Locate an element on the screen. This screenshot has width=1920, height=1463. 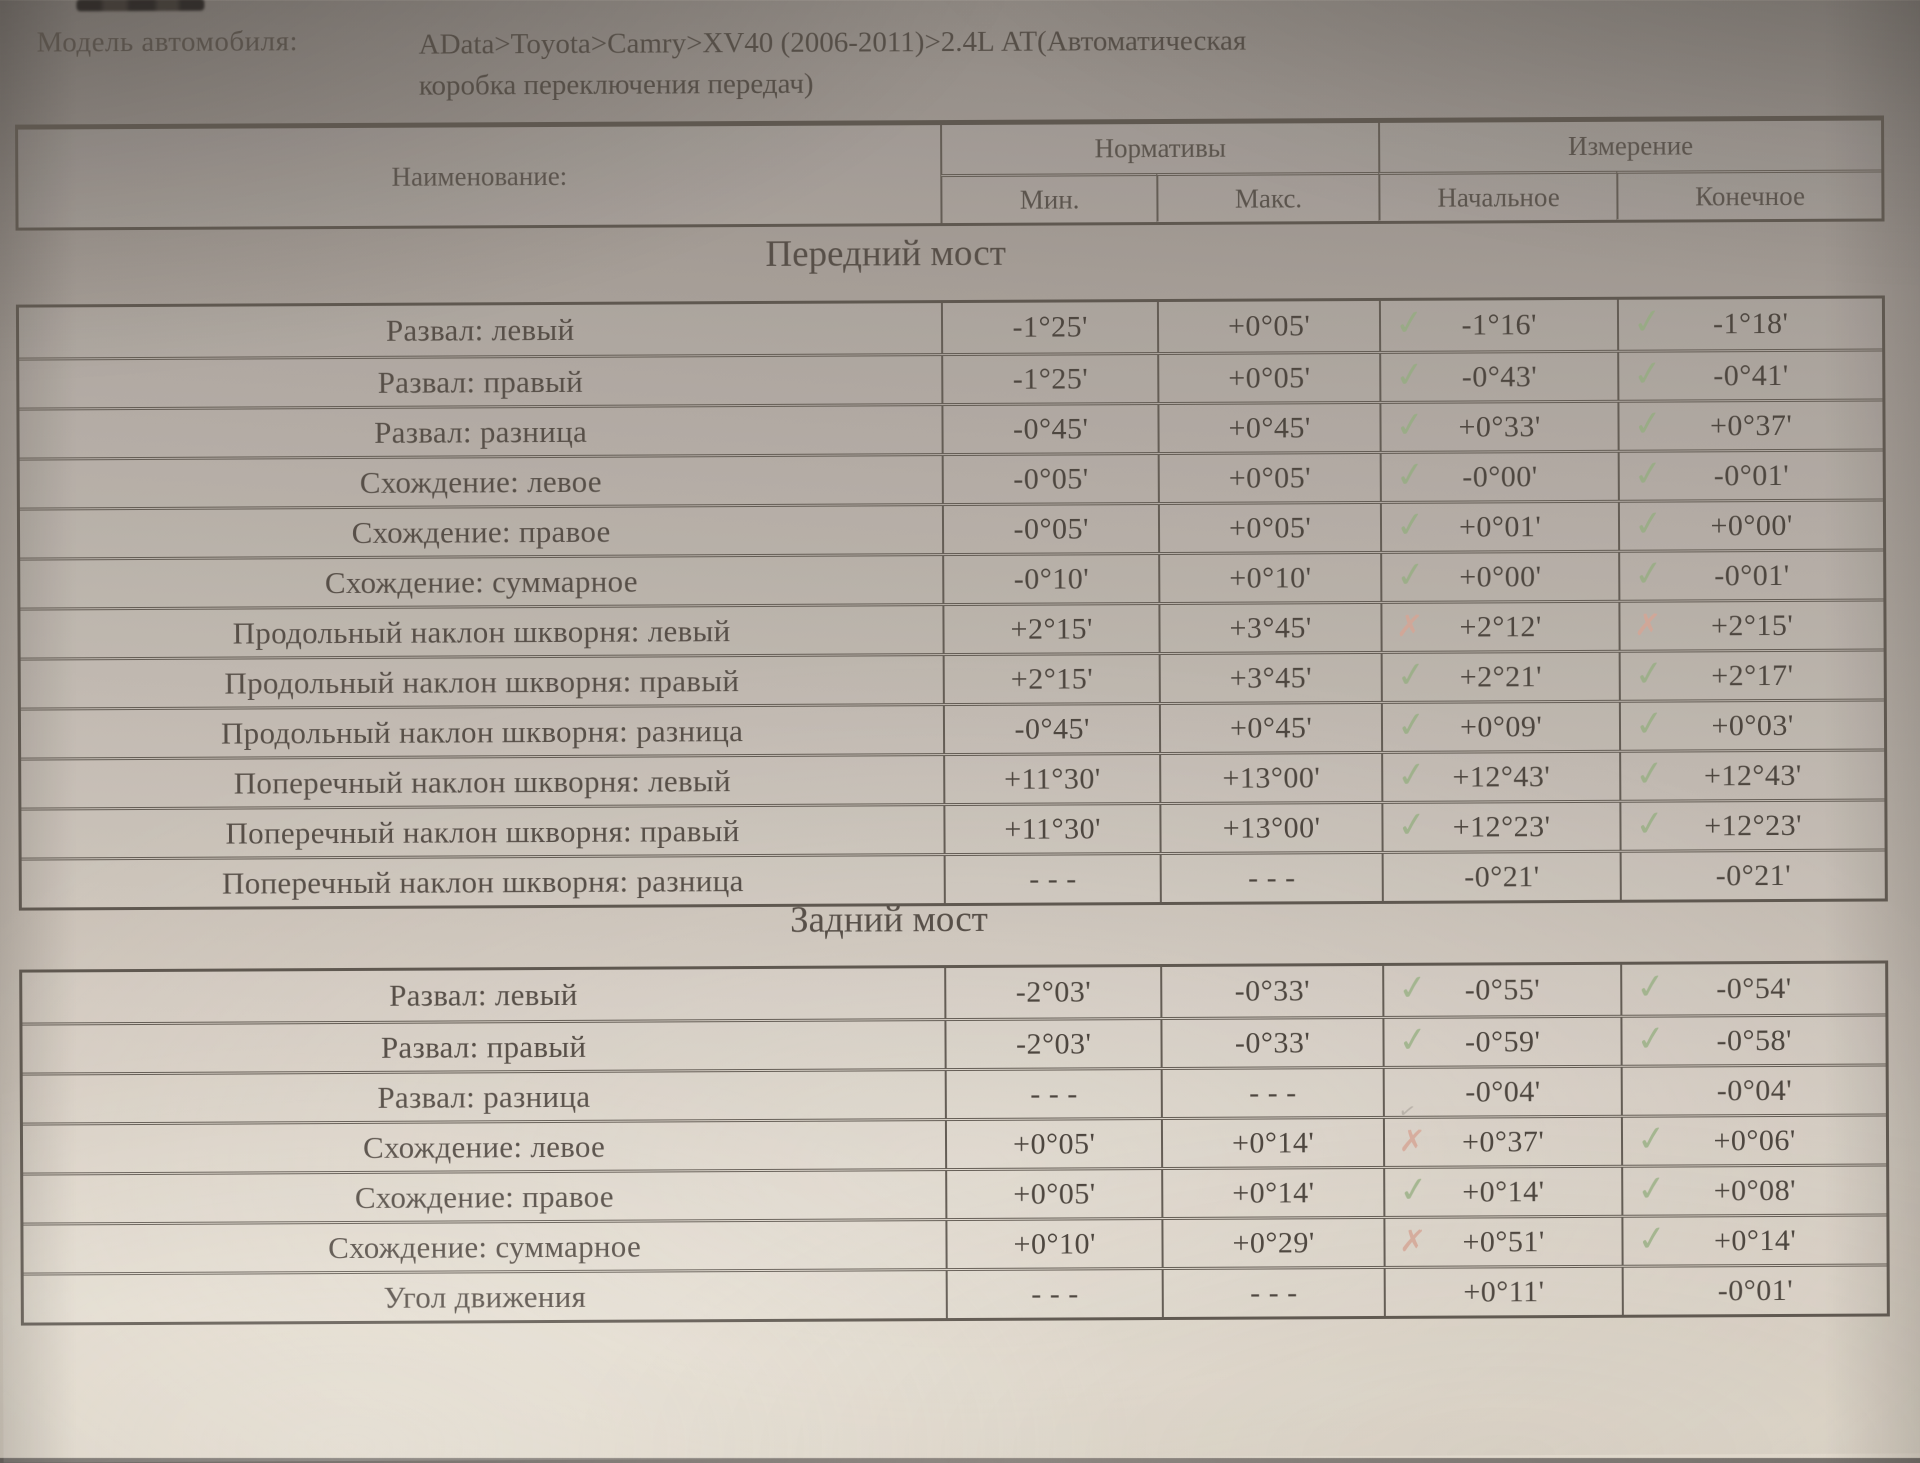
initial-value-value: +0°11' is located at coordinates (1504, 1291).